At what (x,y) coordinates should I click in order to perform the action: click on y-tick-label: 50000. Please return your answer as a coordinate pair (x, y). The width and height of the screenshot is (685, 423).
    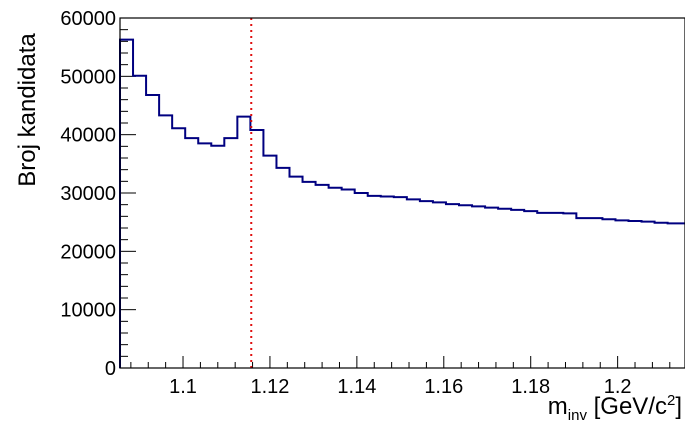
    Looking at the image, I should click on (88, 77).